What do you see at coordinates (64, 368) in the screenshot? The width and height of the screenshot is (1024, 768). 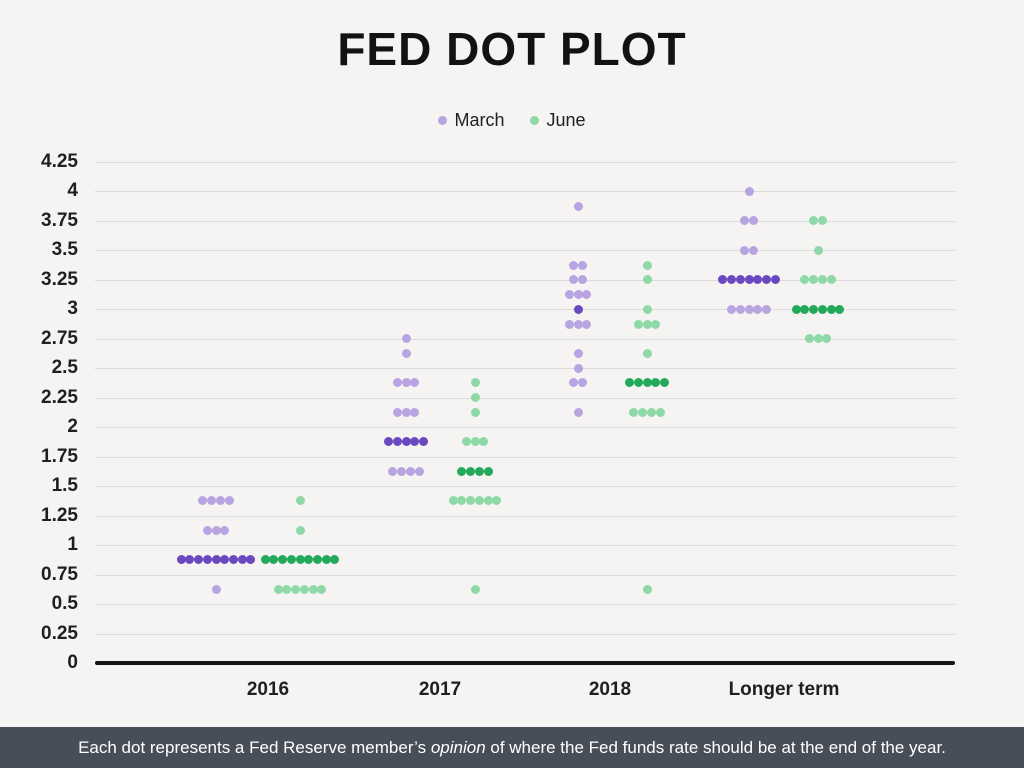 I see `y-axis-tick-label: 2.5` at bounding box center [64, 368].